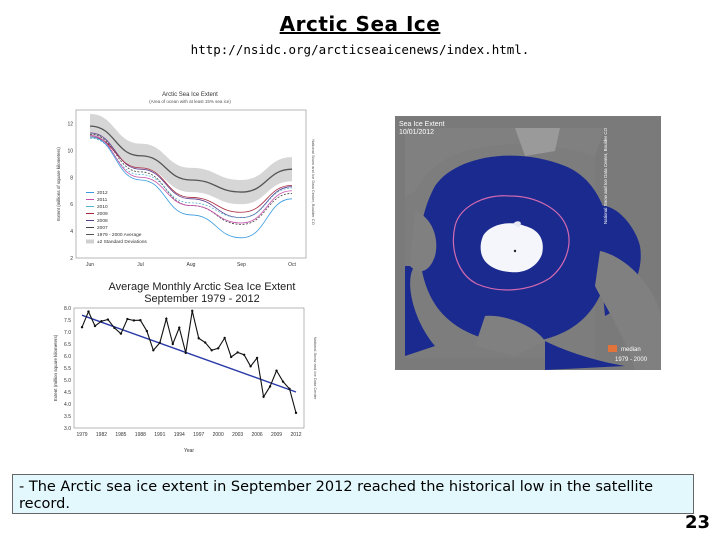 This screenshot has height=540, width=720. What do you see at coordinates (612, 348) in the screenshot?
I see `median-swatch` at bounding box center [612, 348].